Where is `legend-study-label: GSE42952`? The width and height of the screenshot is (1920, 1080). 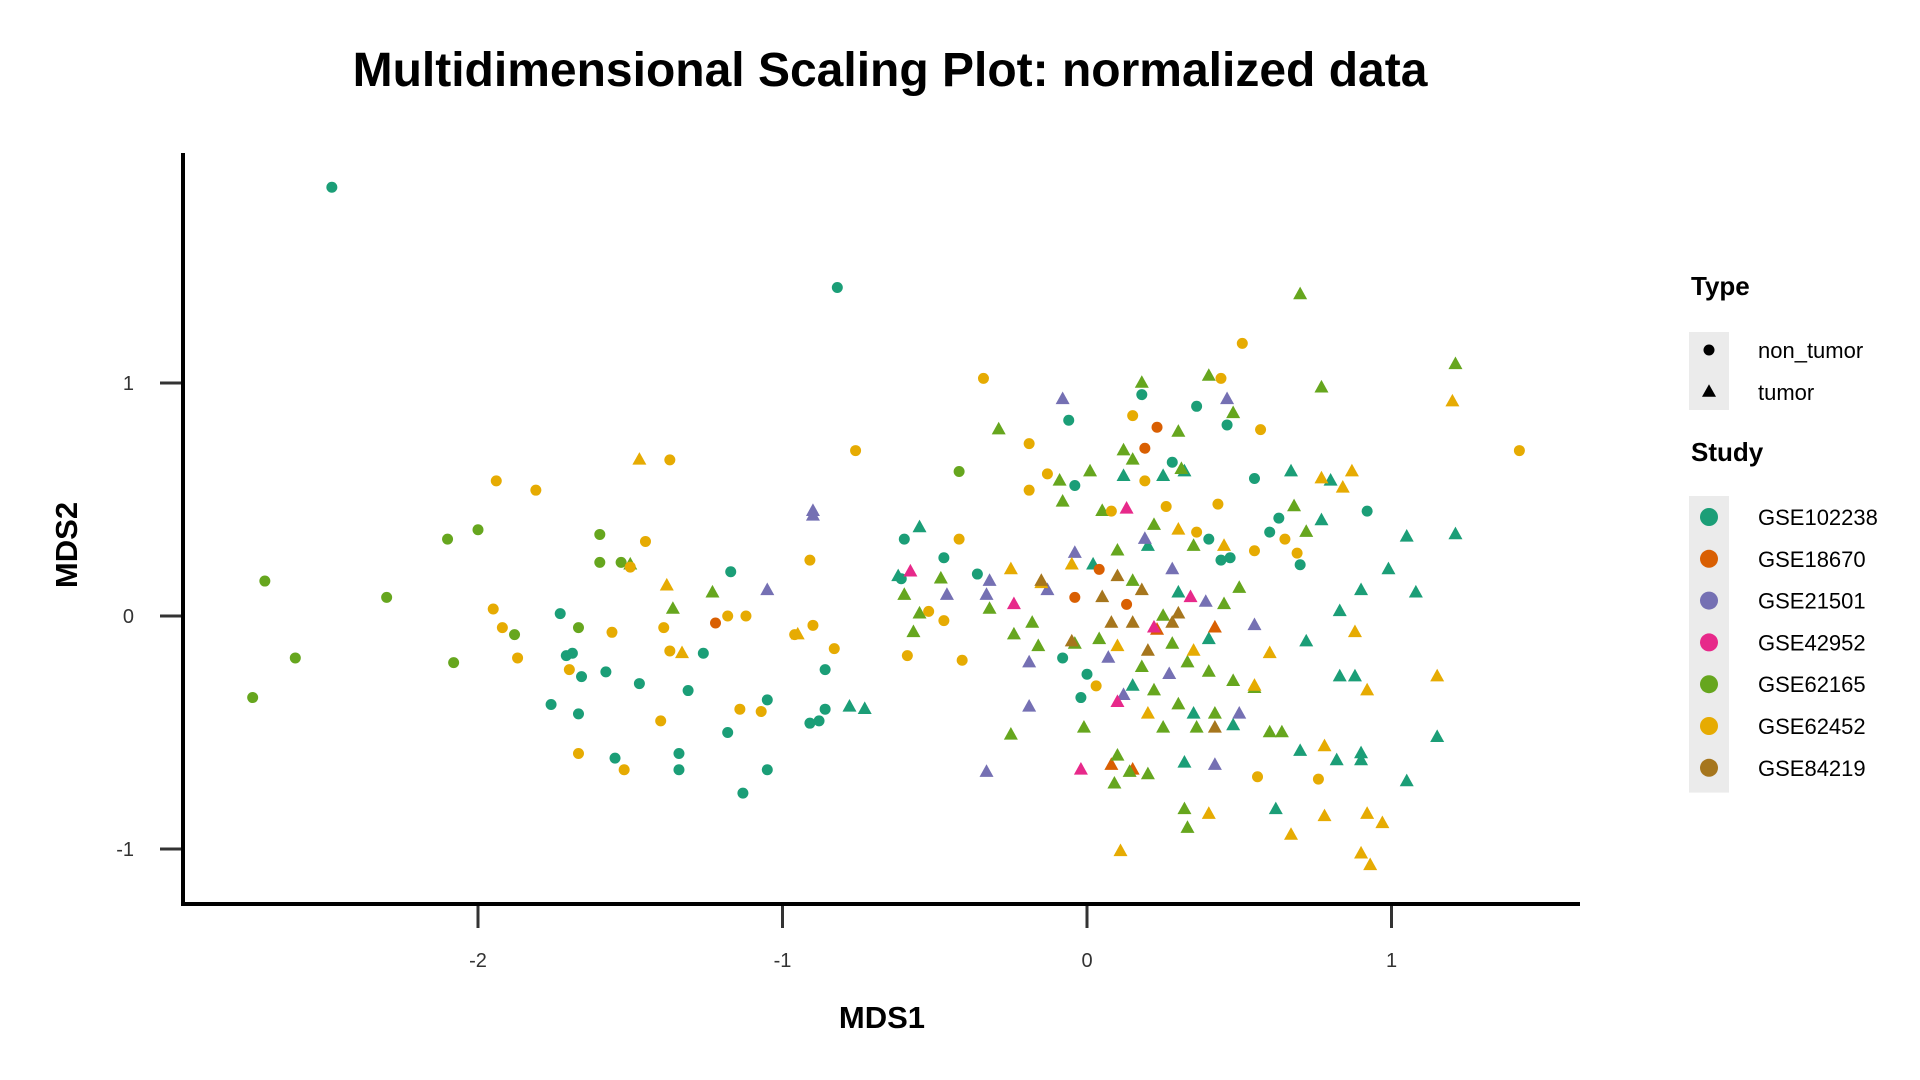 legend-study-label: GSE42952 is located at coordinates (1812, 642).